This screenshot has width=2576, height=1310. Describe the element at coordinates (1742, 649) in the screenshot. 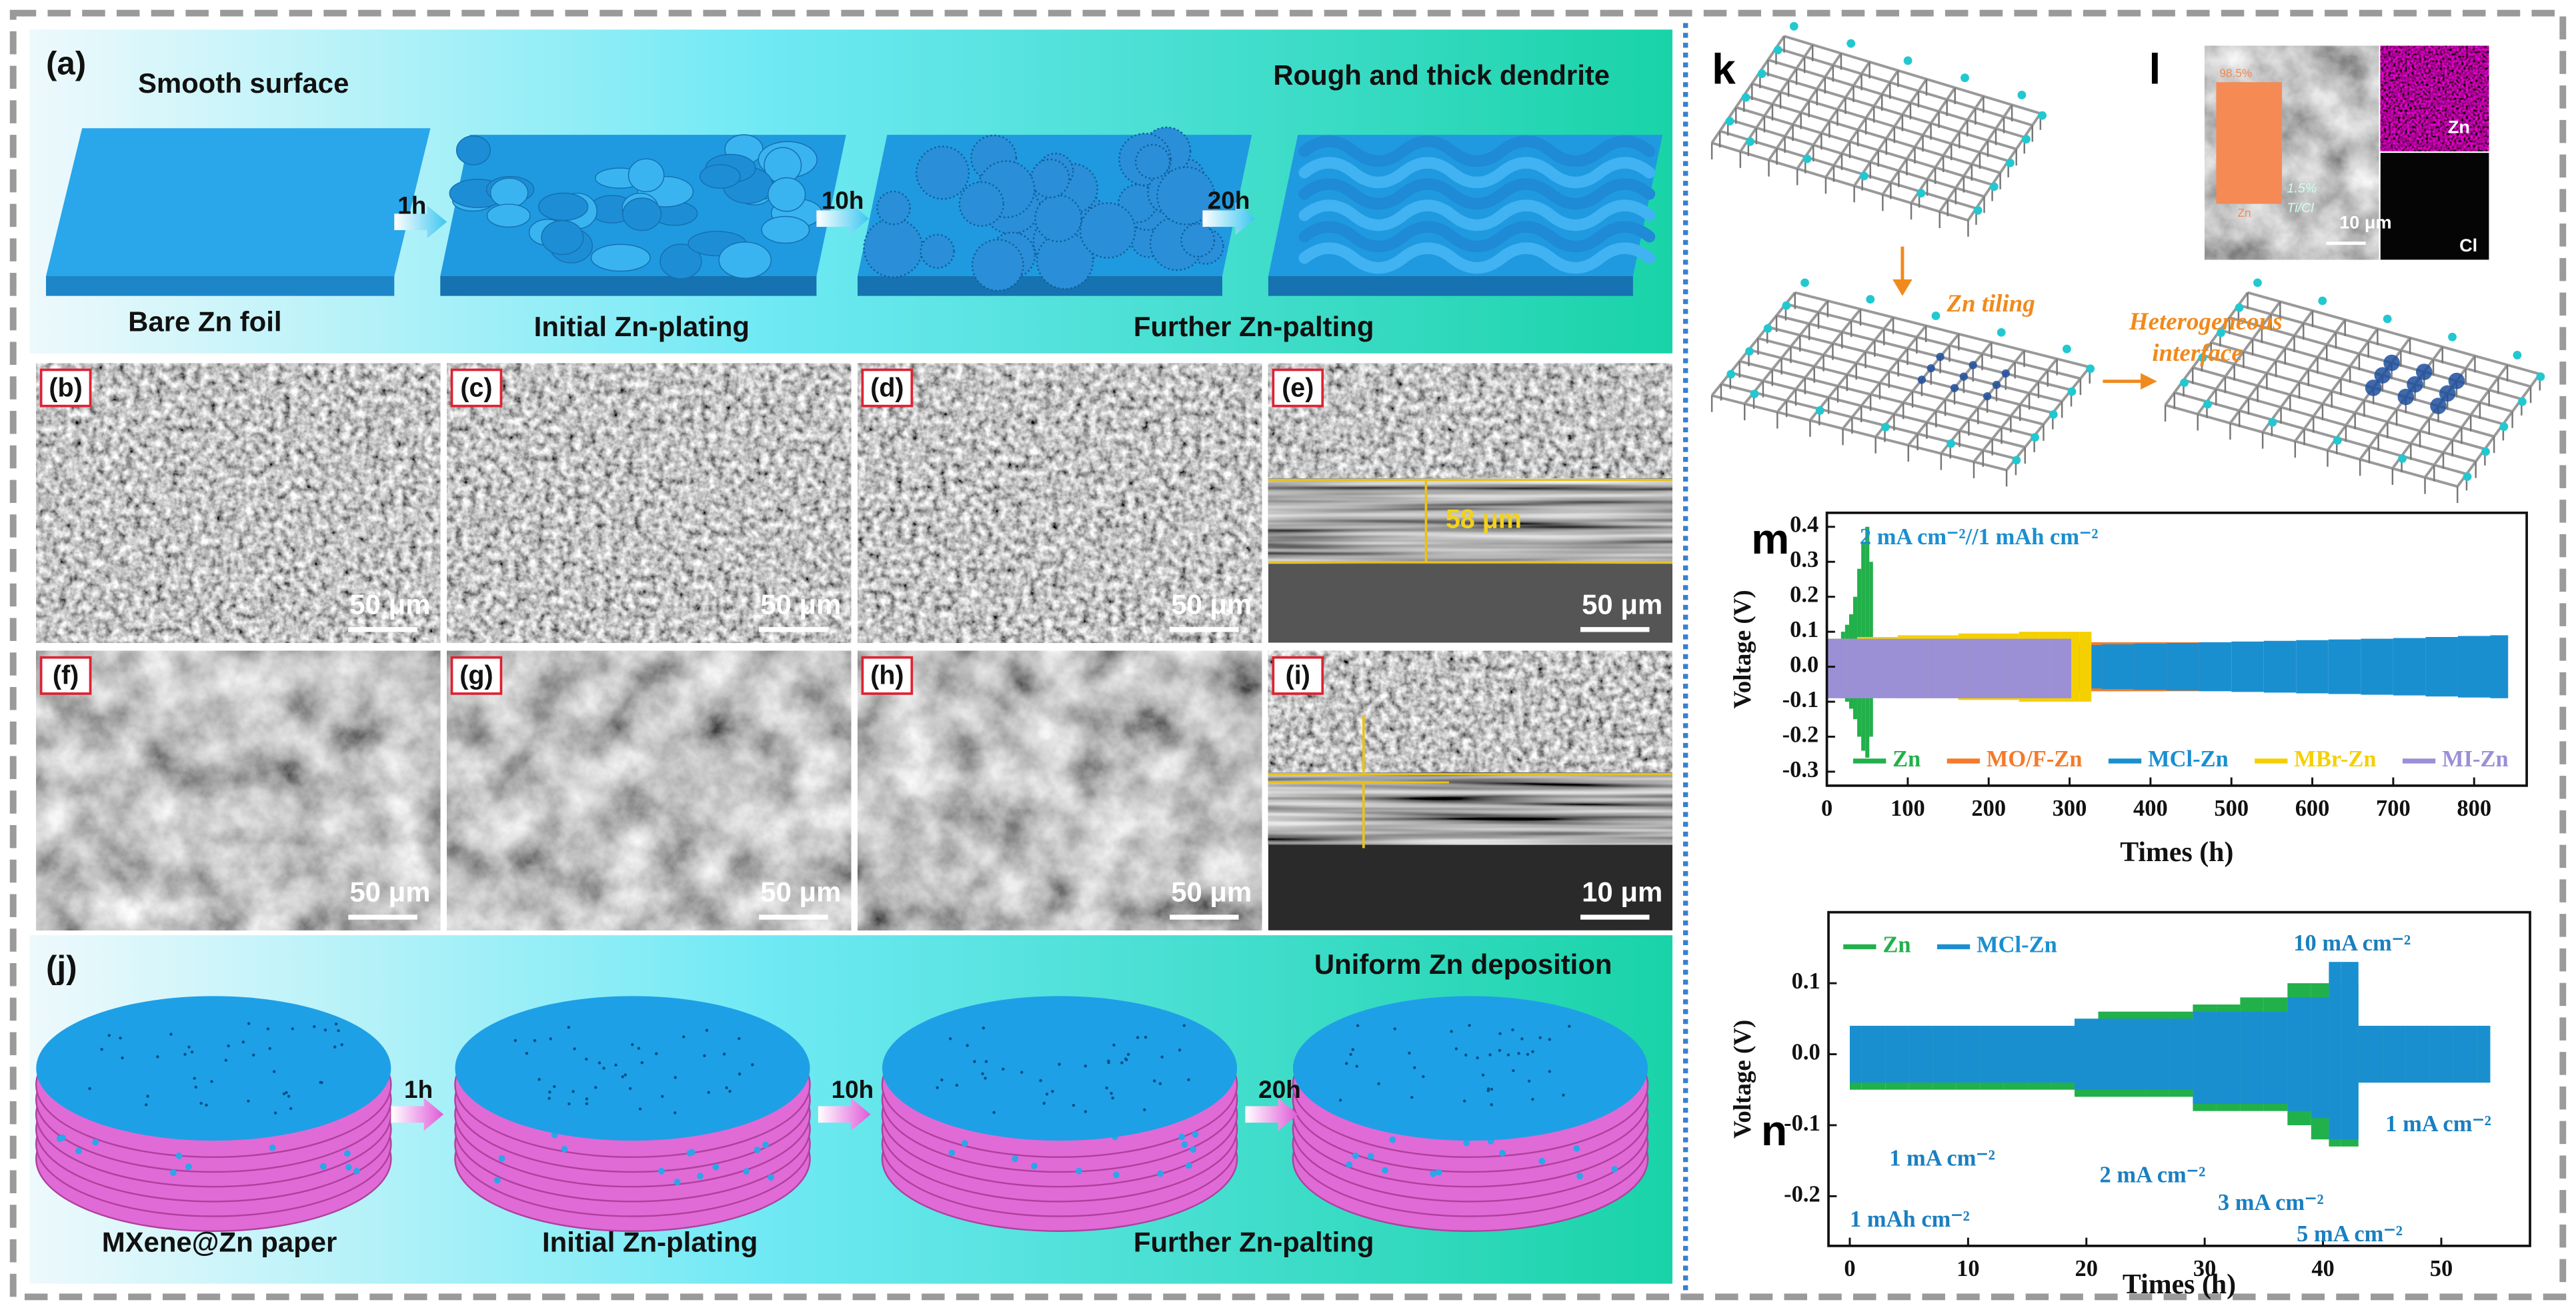

I see `y-axis-label: Voltage (V)` at that location.